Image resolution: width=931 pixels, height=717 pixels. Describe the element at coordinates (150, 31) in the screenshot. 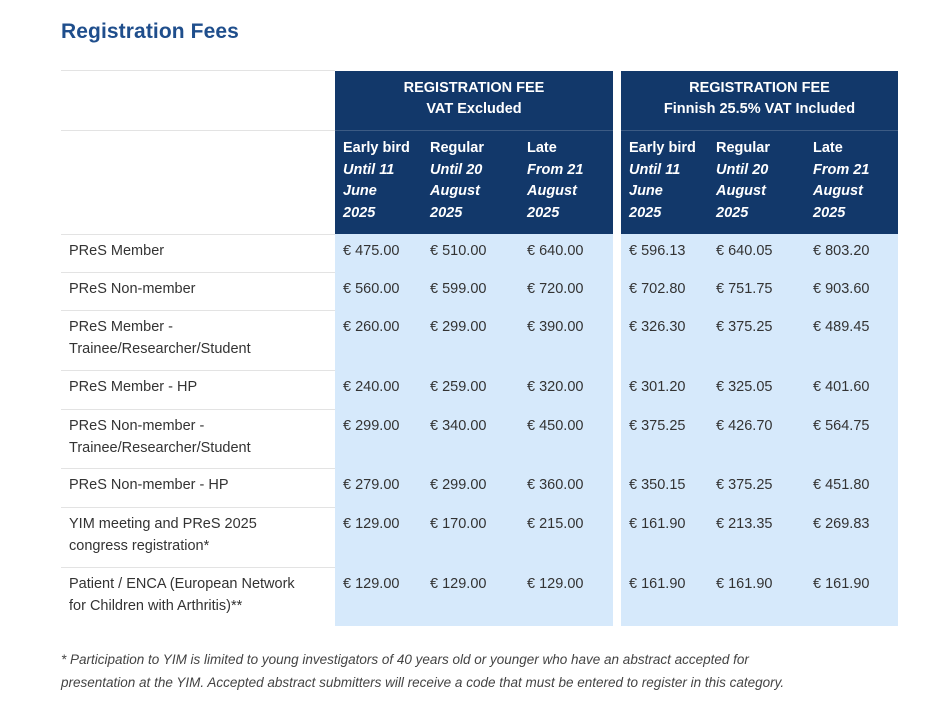

I see `page-title: Registration Fees` at that location.